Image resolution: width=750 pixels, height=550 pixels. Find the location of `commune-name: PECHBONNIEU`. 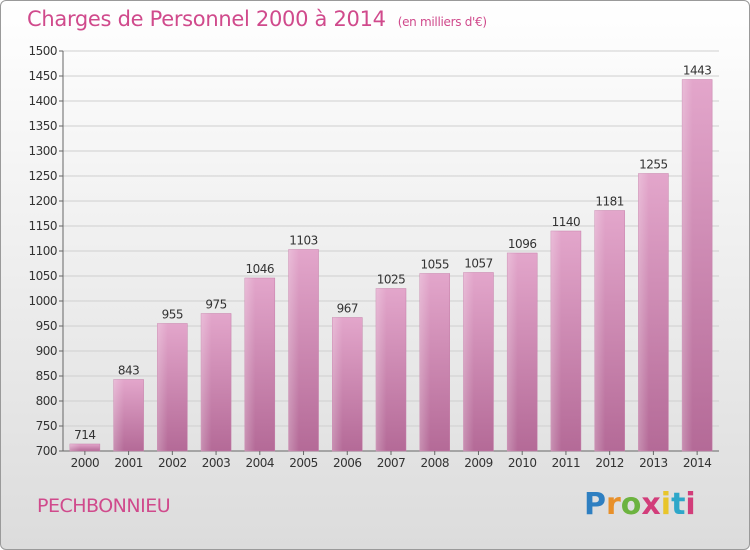

commune-name: PECHBONNIEU is located at coordinates (104, 506).